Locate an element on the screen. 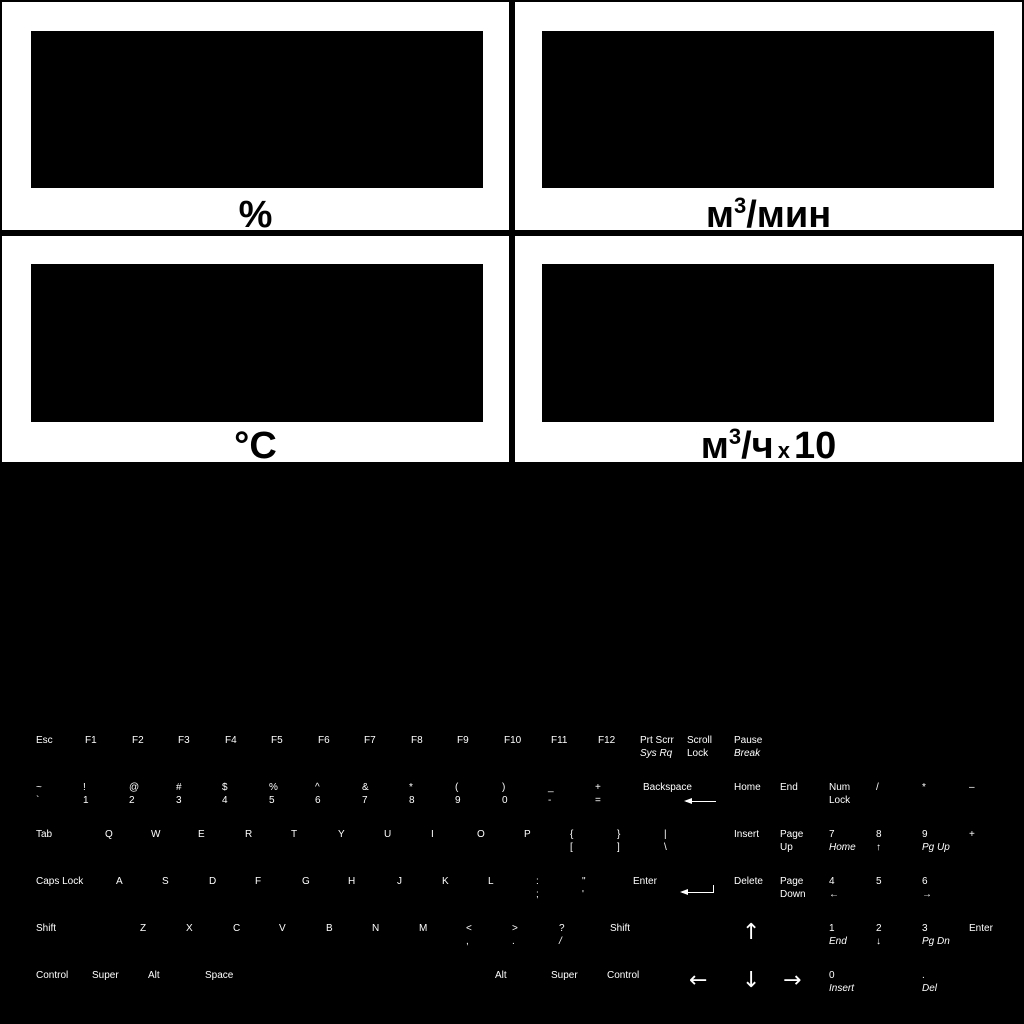 The image size is (1024, 1024). key-5: % 5 is located at coordinates (273, 794).